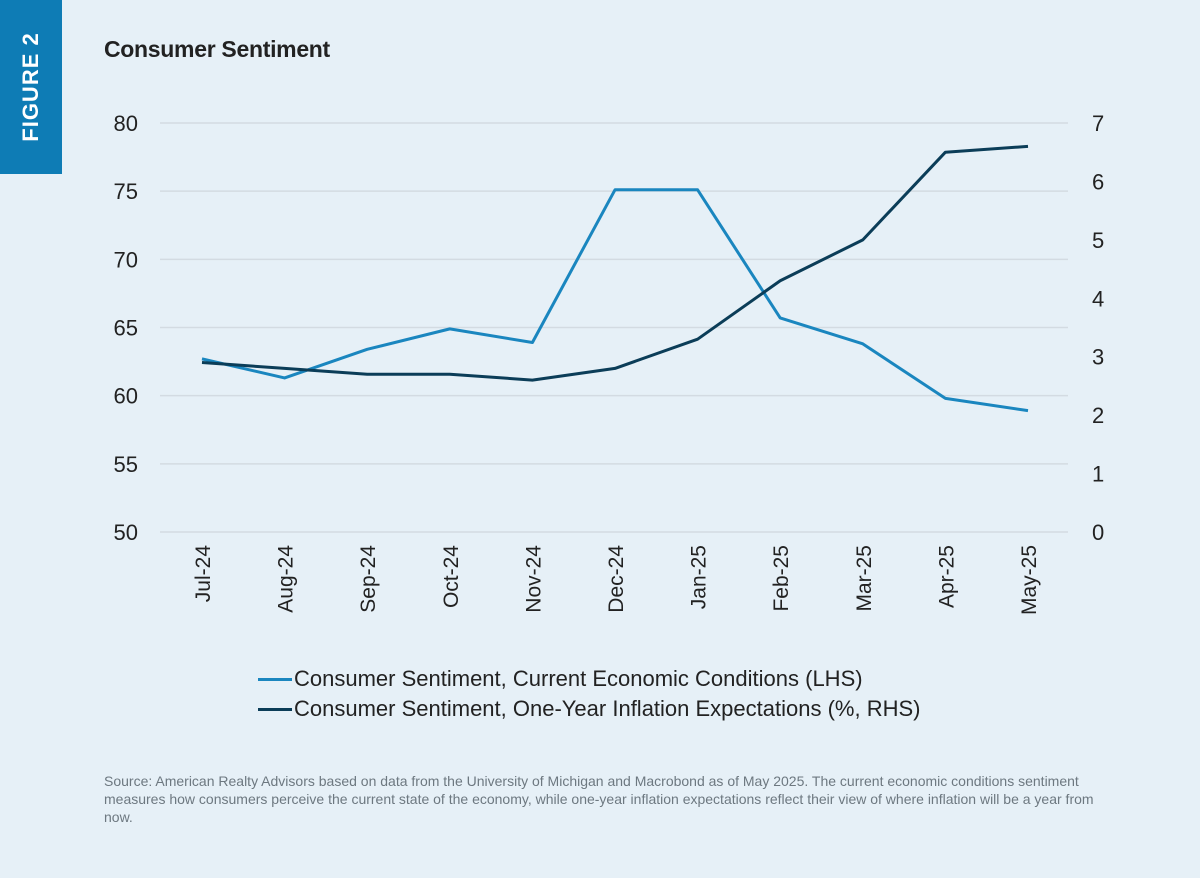 The image size is (1200, 878). Describe the element at coordinates (699, 577) in the screenshot. I see `x-axis-tick-label: Jan-25` at that location.